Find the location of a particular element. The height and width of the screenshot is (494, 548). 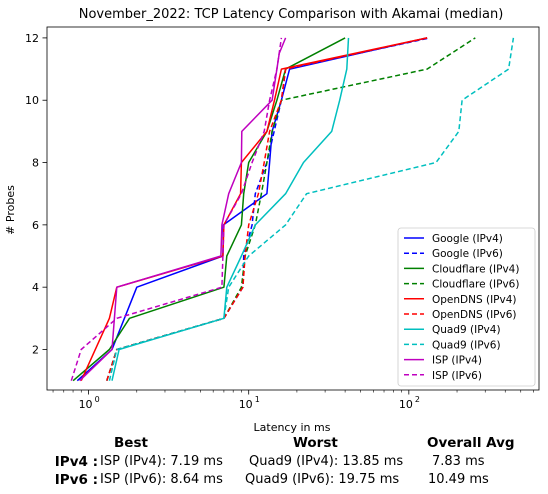

legend-label-5: OpenDNS (IPv6) is located at coordinates (474, 315).